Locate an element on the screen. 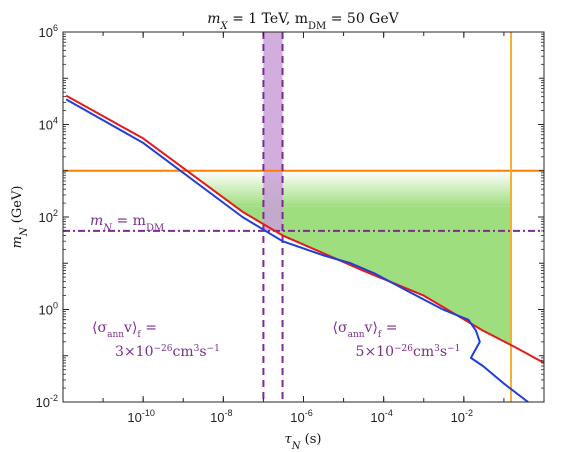  svg-text: 3×10−26cm3s−1 is located at coordinates (167, 352).